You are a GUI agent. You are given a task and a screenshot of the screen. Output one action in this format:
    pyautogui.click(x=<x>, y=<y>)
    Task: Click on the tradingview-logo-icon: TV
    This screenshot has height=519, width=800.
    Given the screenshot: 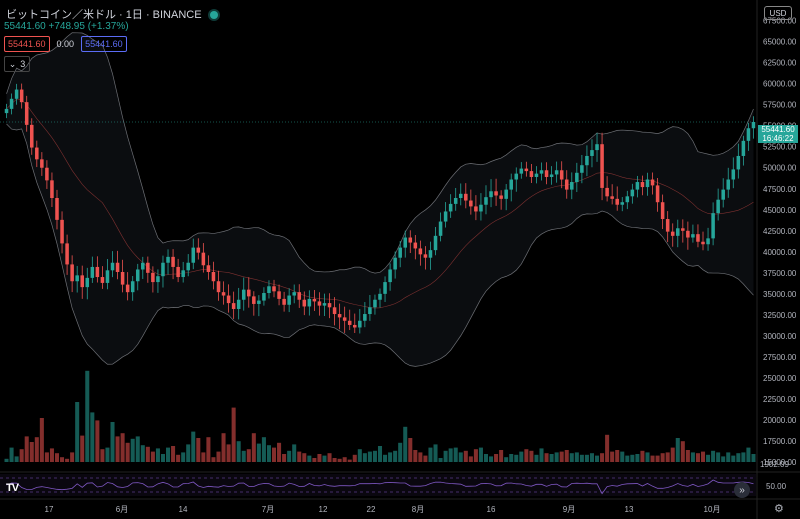 What is the action you would take?
    pyautogui.click(x=12, y=488)
    